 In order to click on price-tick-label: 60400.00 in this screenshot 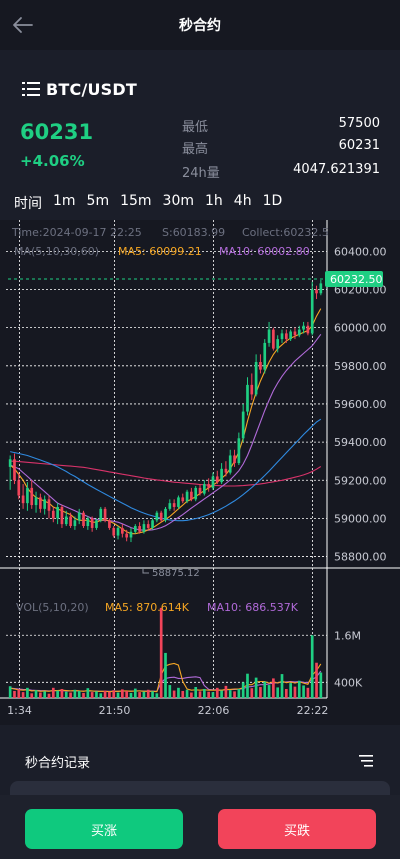, I will do `click(360, 251)`.